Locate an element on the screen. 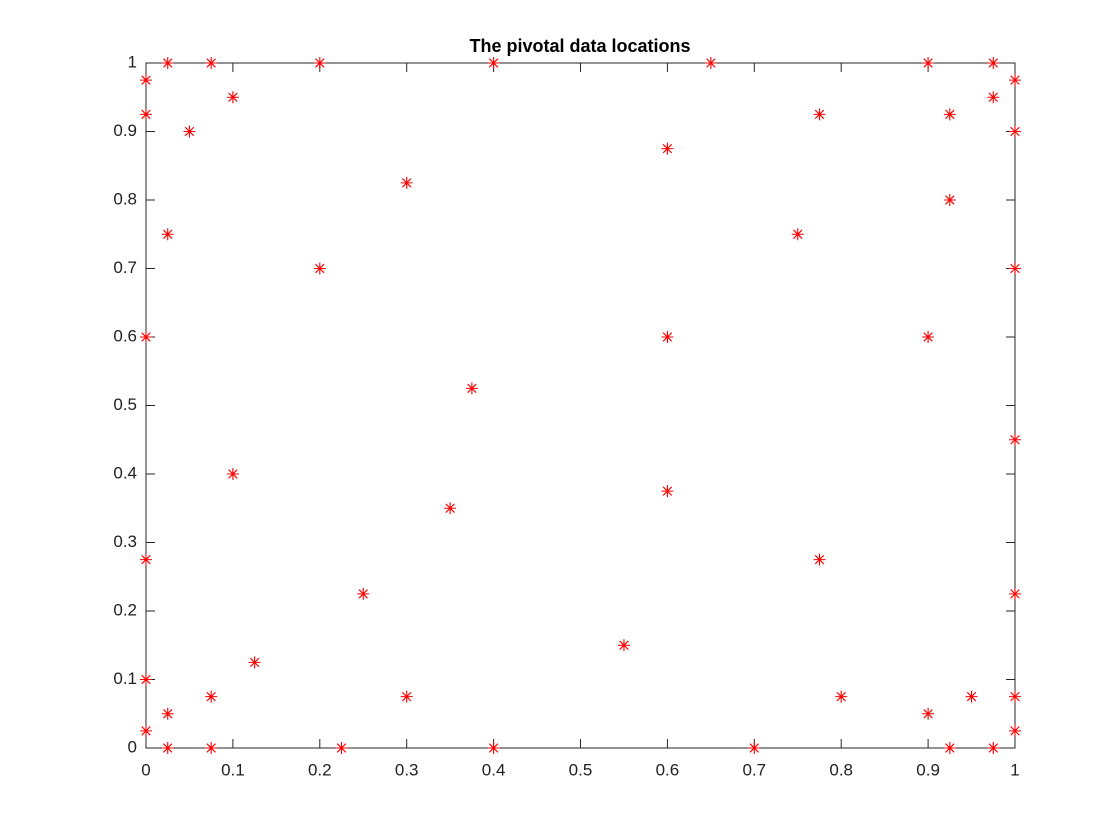  x-tick-label: 0.1 is located at coordinates (233, 769).